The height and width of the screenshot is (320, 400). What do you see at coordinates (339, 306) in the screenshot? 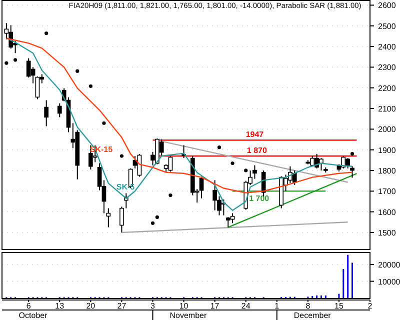
I see `x-tick-label: 15` at bounding box center [339, 306].